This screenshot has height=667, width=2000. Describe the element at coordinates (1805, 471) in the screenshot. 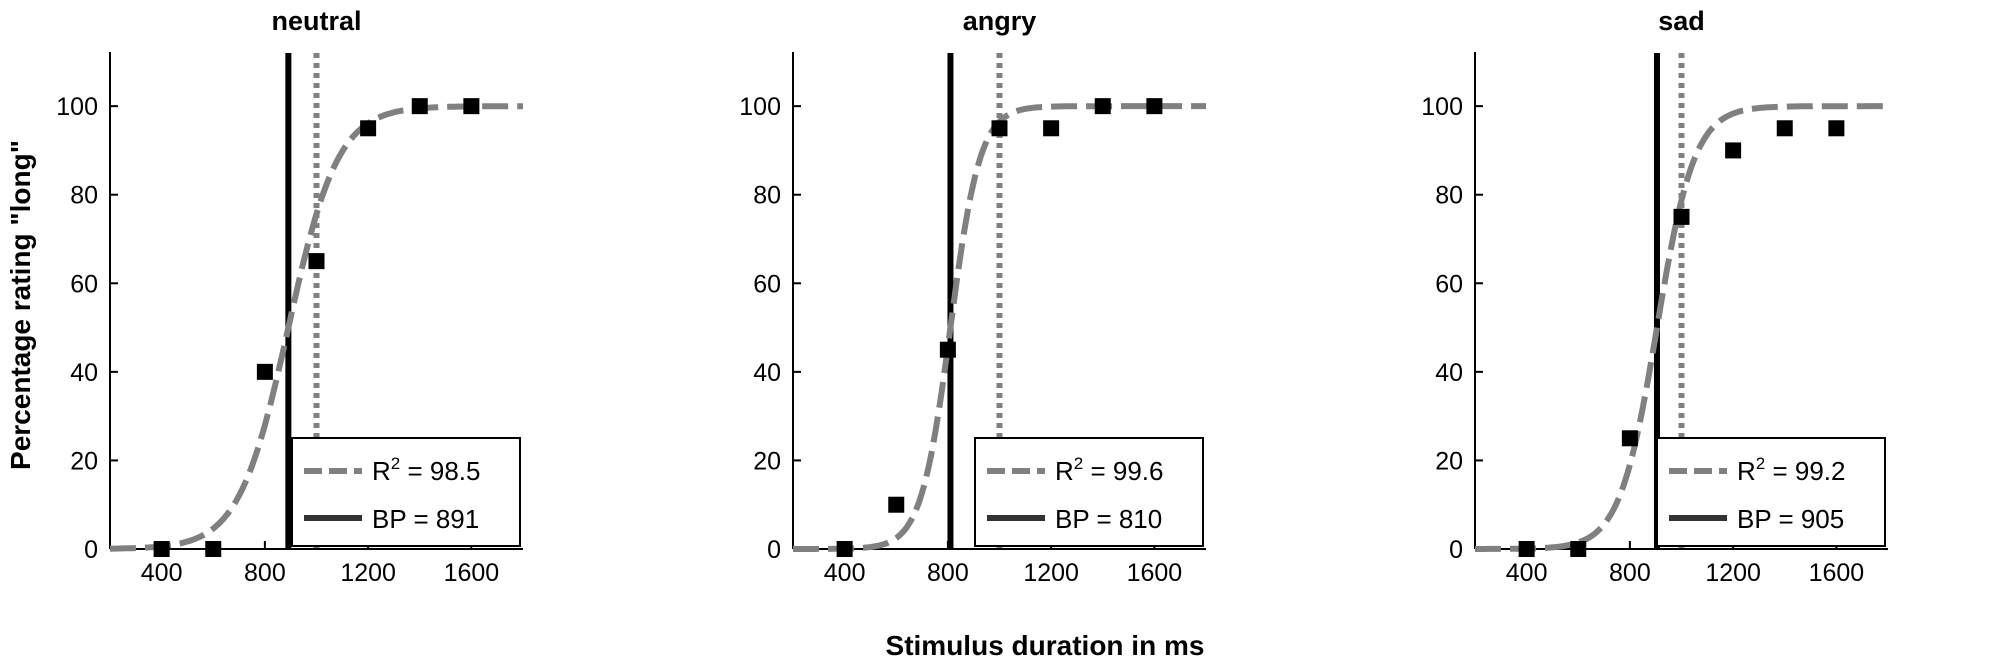

I see `legend-r2-value: = 99.2` at that location.